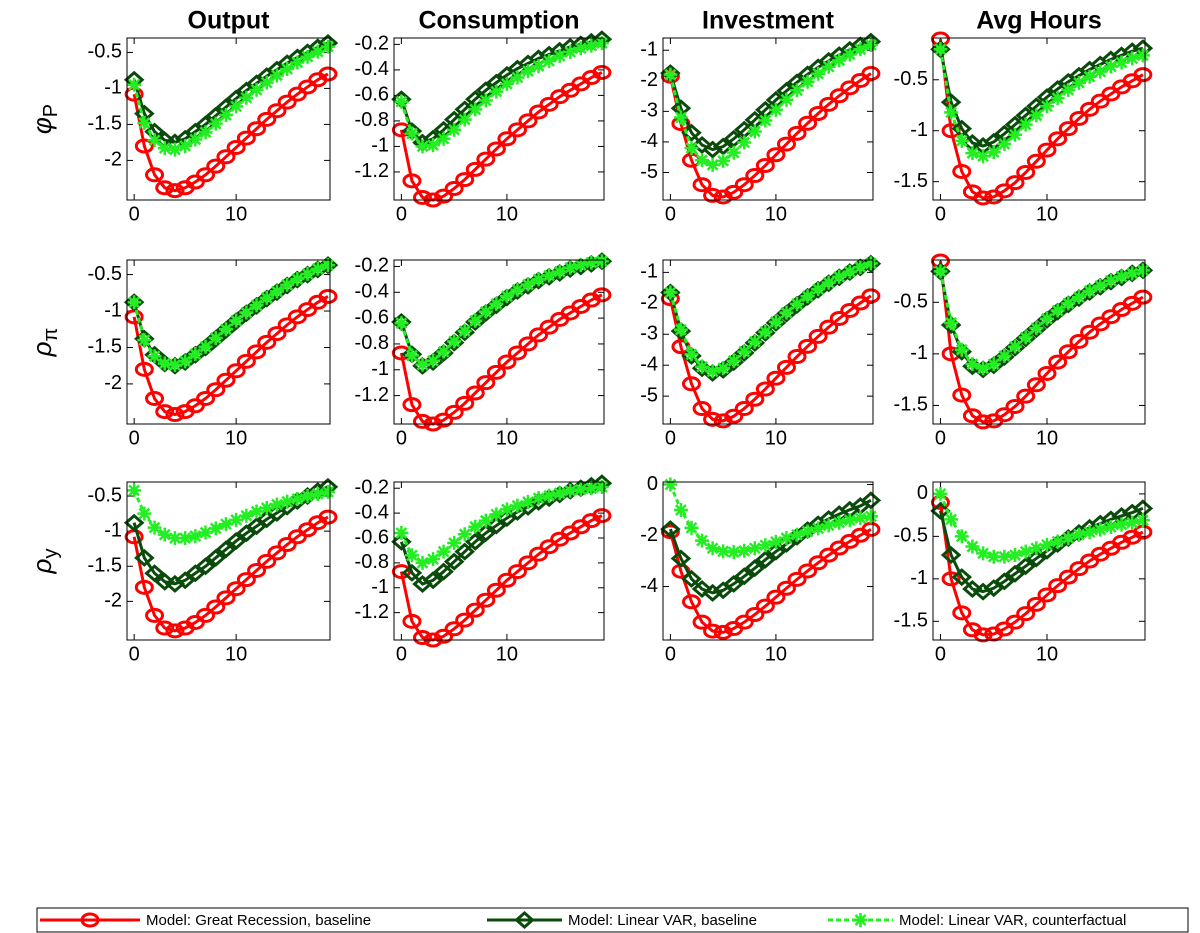 The image size is (1200, 933). What do you see at coordinates (922, 493) in the screenshot?
I see `y-tick-label: 0` at bounding box center [922, 493].